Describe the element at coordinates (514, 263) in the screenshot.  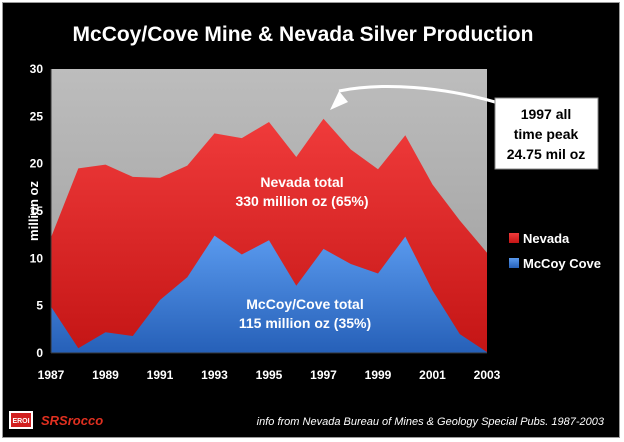
I see `legend-swatch-mccoy` at that location.